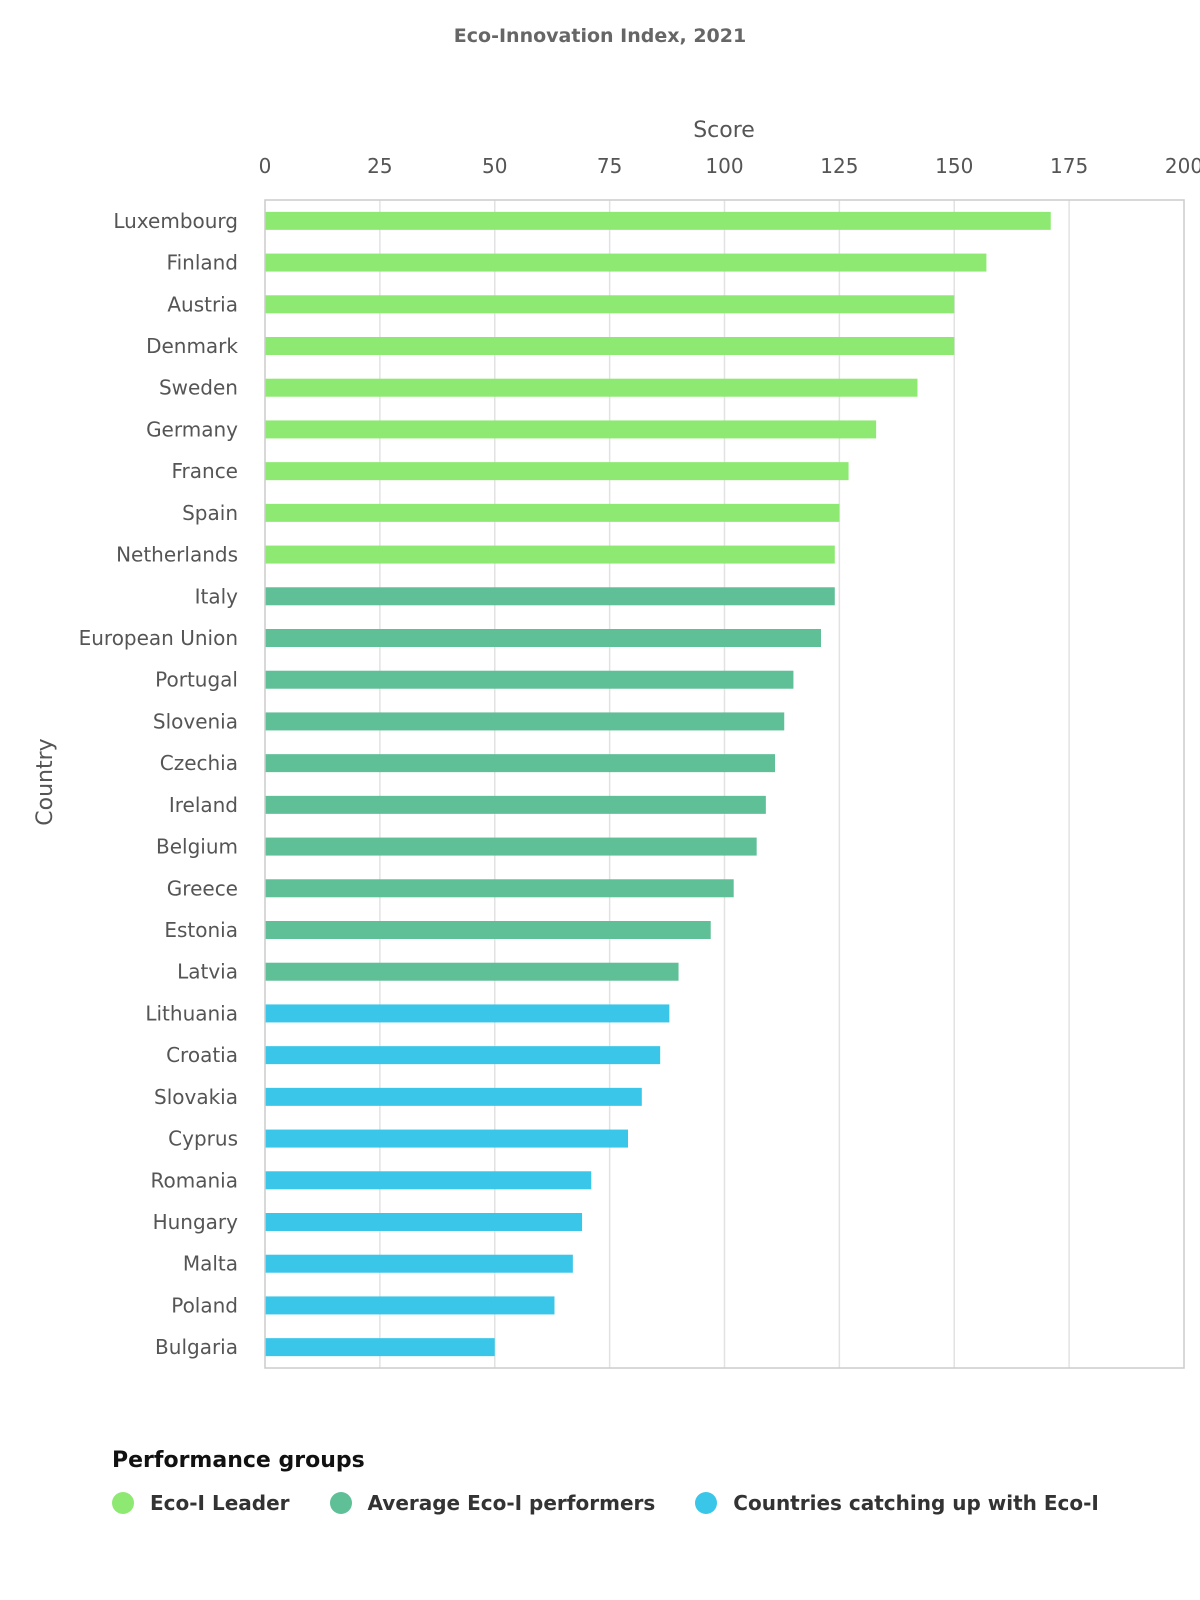 The width and height of the screenshot is (1200, 1600). I want to click on category-label: Lithuania, so click(191, 1013).